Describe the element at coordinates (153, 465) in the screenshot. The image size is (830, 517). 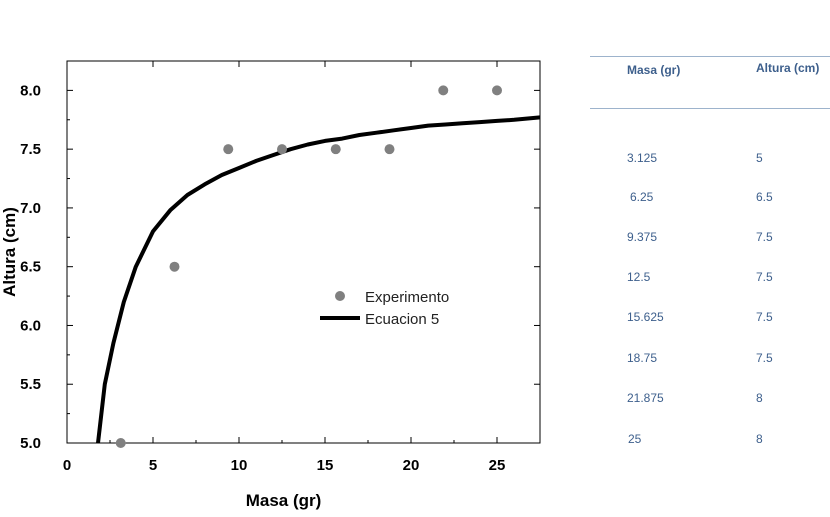
I see `x-tick-label: 5` at that location.